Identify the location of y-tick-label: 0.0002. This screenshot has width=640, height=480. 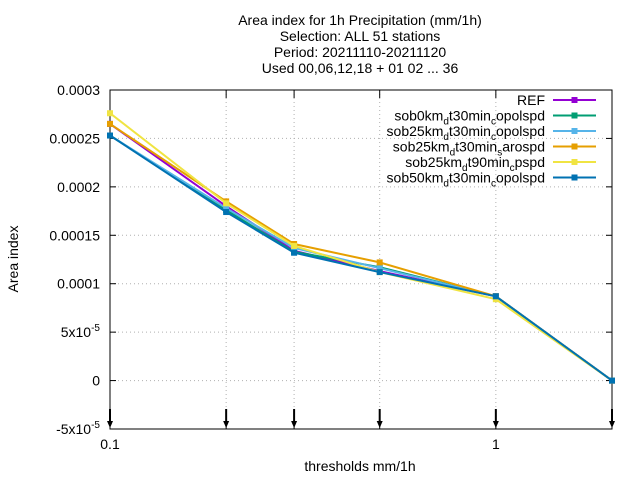
(78, 187).